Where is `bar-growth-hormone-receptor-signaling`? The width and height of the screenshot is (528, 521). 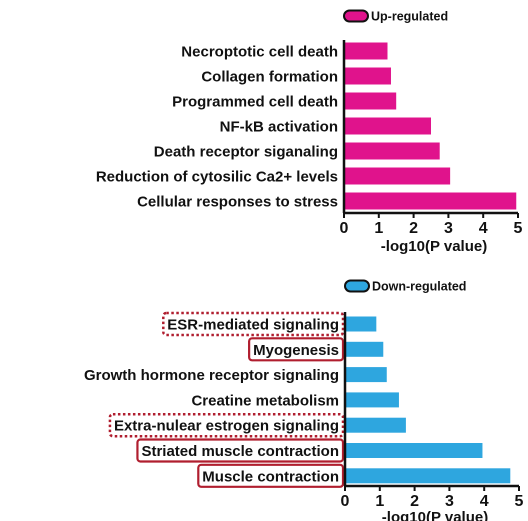 bar-growth-hormone-receptor-signaling is located at coordinates (366, 375).